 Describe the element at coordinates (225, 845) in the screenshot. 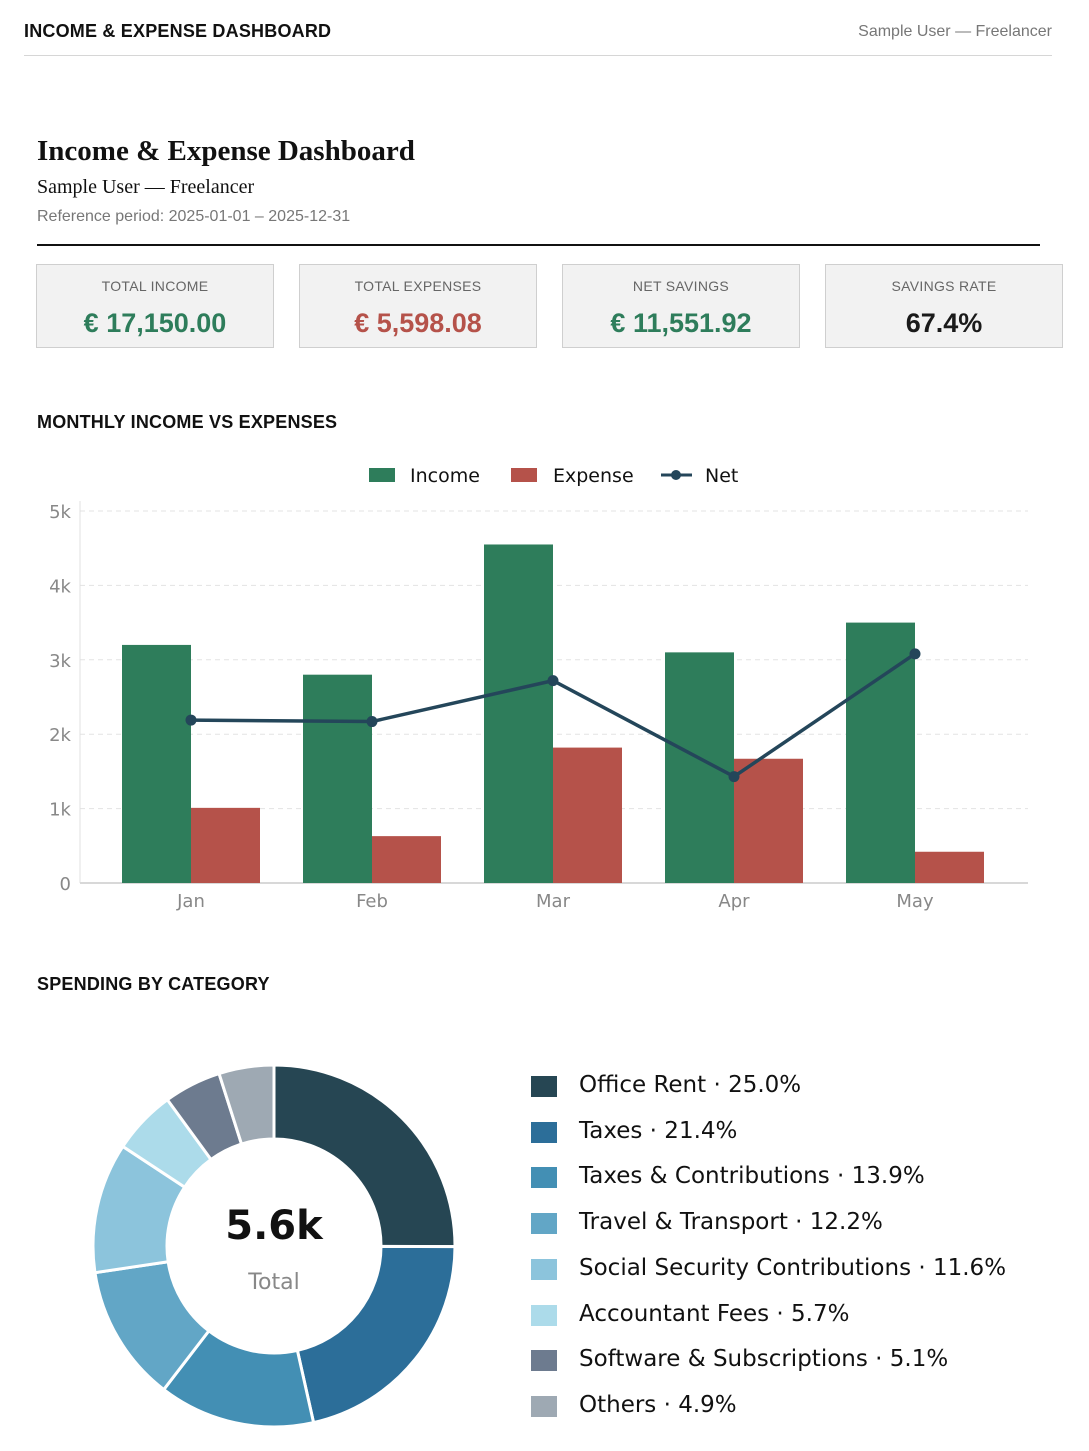

I see `bar-expense-jan` at that location.